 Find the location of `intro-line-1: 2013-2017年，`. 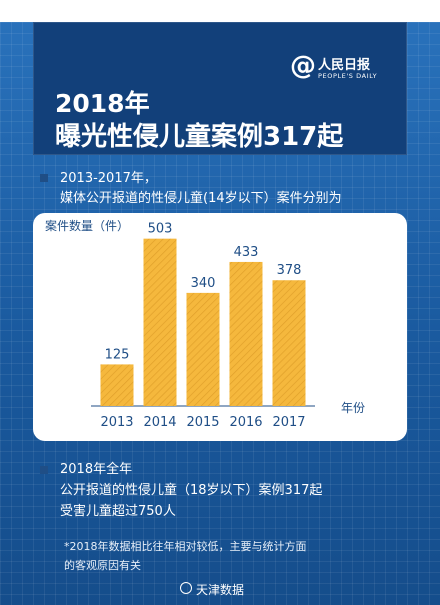

intro-line-1: 2013-2017年， is located at coordinates (108, 178).